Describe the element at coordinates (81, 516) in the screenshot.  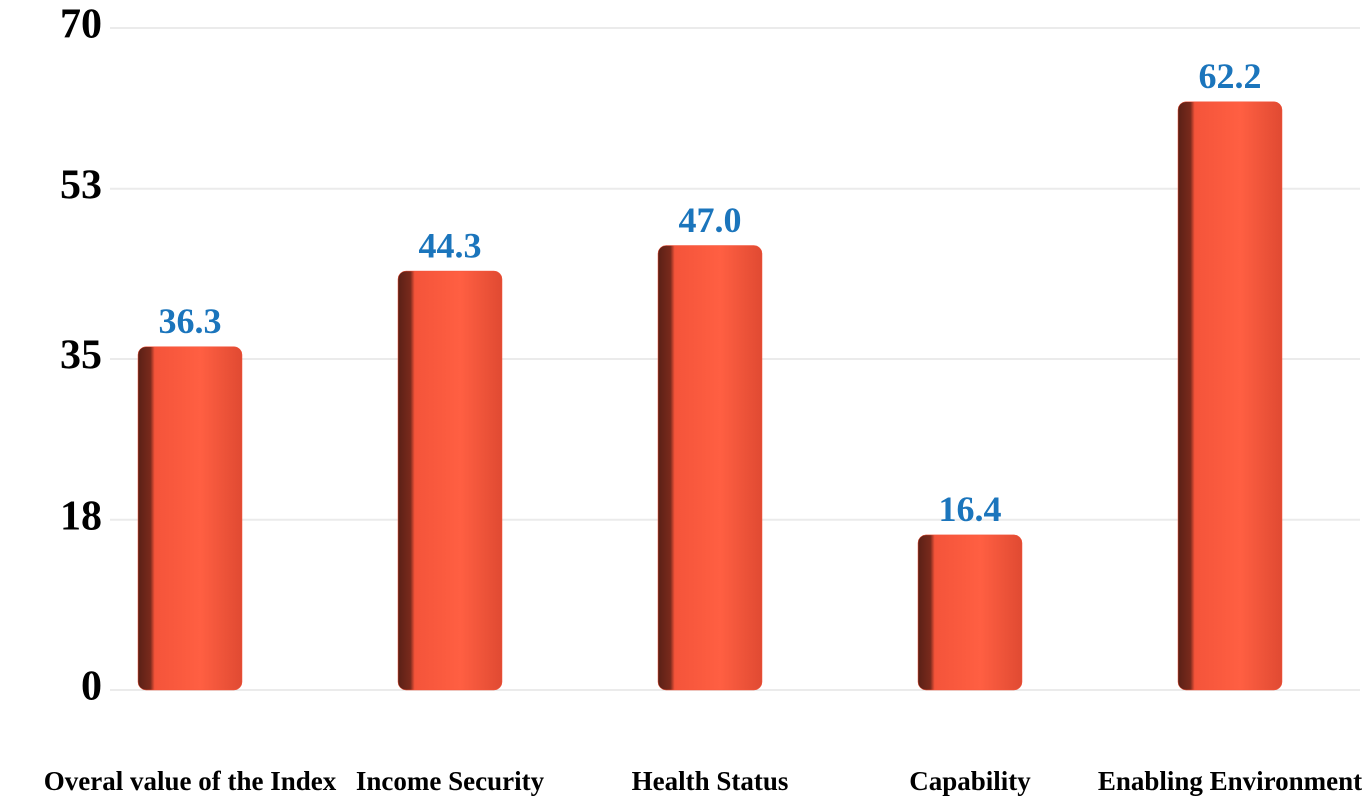
I see `y-tick-label: 18` at that location.